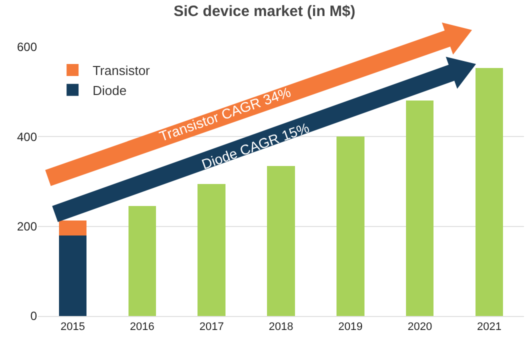 The width and height of the screenshot is (529, 352). I want to click on y-tick-label: 400, so click(27, 137).